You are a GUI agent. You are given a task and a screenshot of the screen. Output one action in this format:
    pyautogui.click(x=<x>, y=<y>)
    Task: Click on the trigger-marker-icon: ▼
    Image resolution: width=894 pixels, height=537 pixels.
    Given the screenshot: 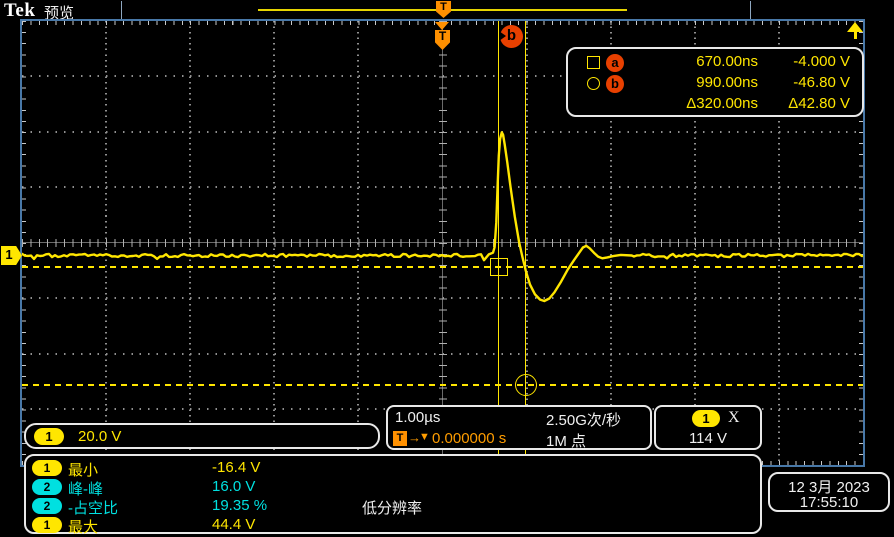 What is the action you would take?
    pyautogui.click(x=424, y=437)
    